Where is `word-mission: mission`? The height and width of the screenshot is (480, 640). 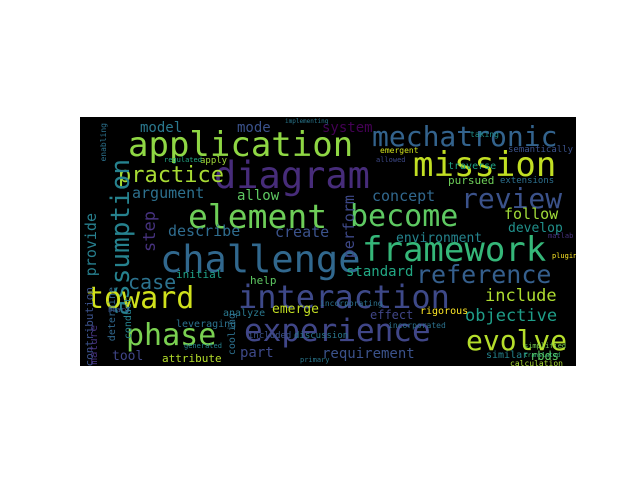
word-mission: mission is located at coordinates (485, 165).